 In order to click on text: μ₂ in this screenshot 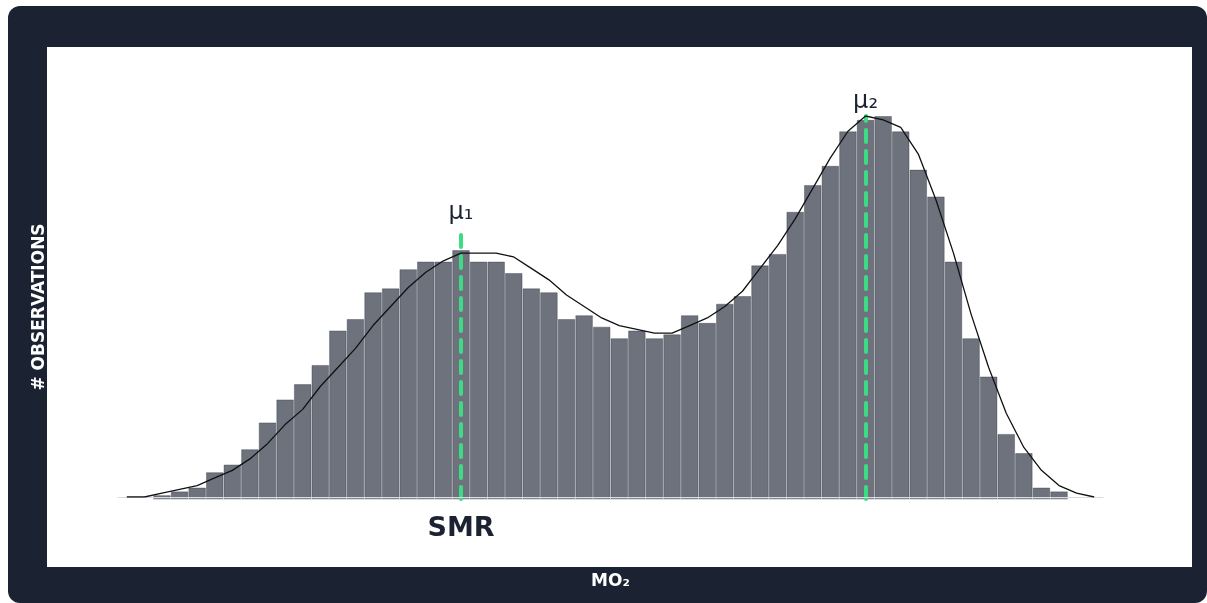, I will do `click(865, 100)`.